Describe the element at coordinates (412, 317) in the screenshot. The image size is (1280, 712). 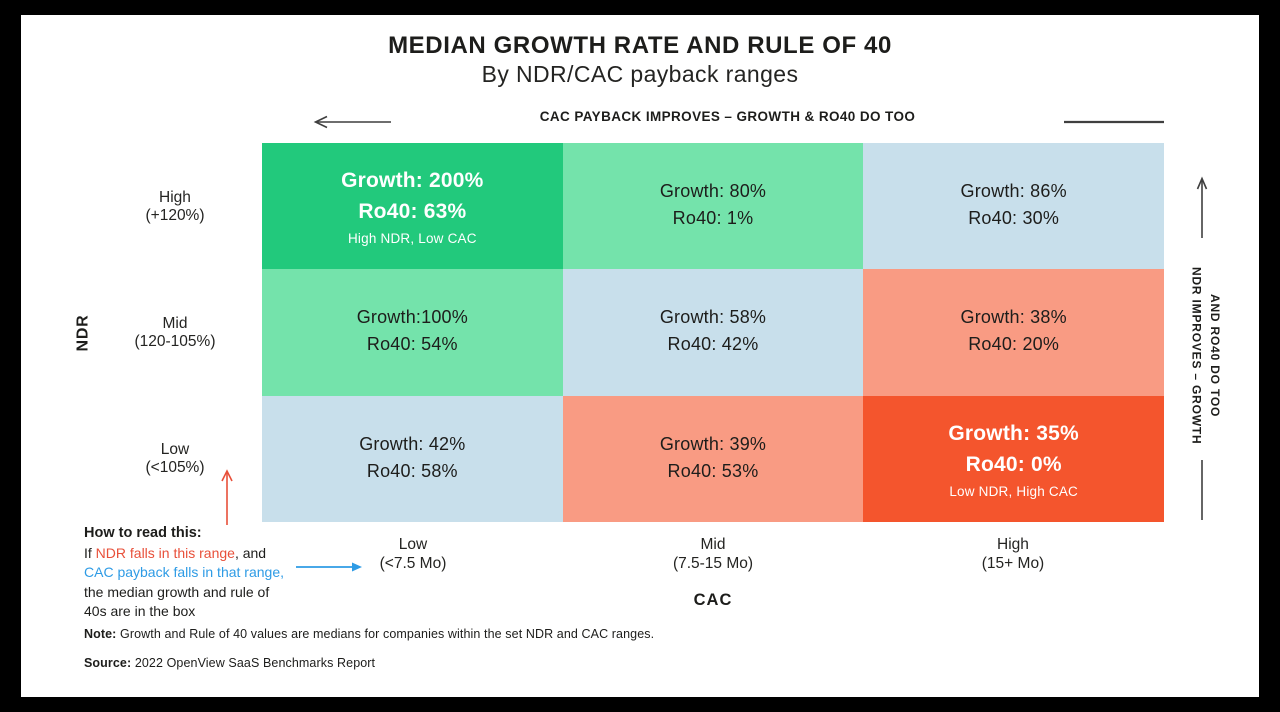
I see `cell-growth-value: Growth:100%` at that location.